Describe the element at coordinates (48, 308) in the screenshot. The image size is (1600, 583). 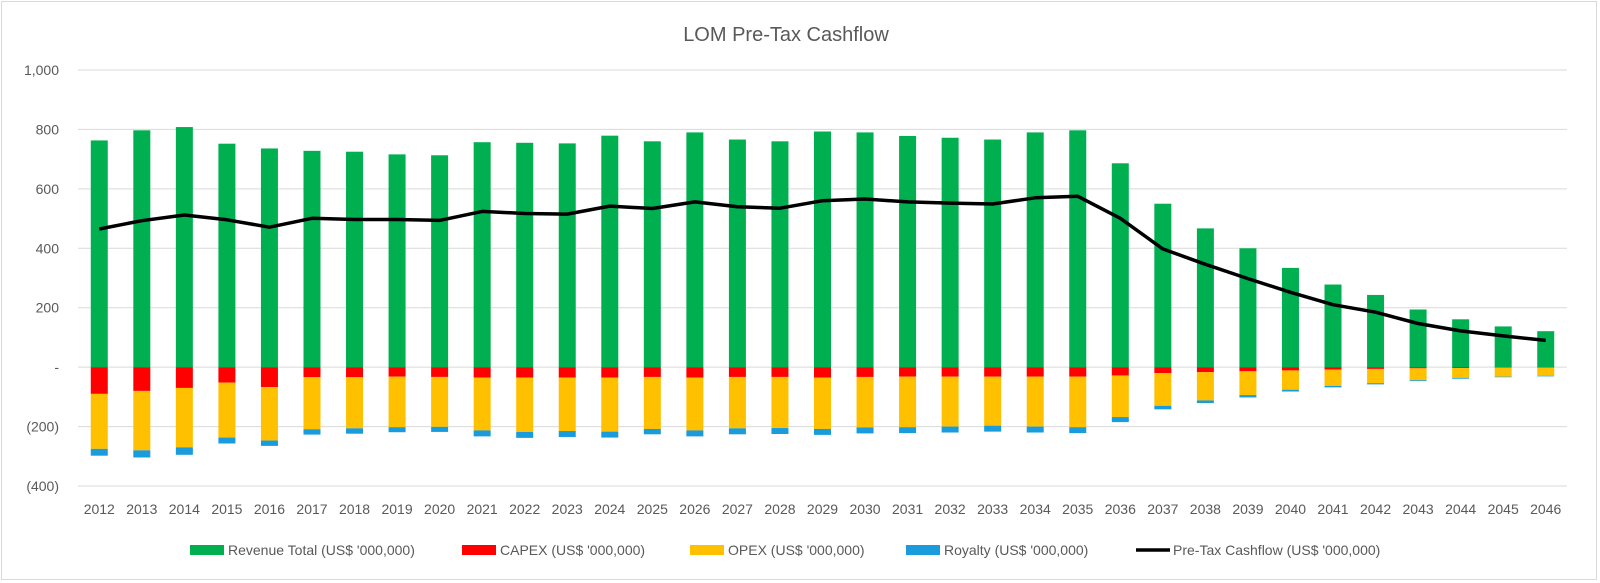
I see `y-tick-label: 200` at that location.